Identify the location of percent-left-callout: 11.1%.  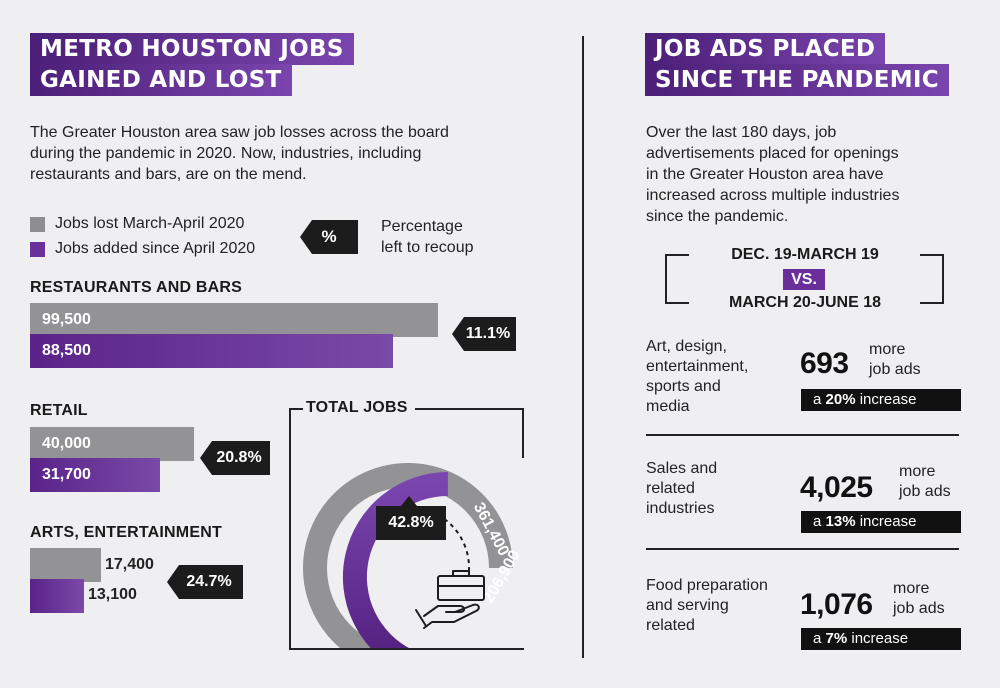
(484, 334).